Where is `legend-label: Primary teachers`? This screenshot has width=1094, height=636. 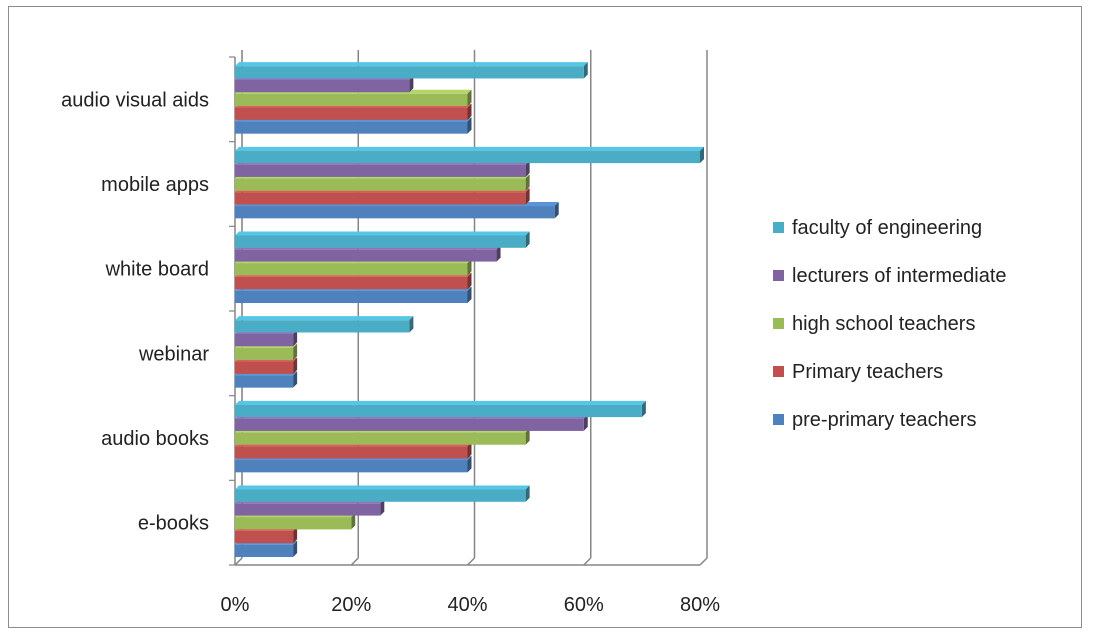 legend-label: Primary teachers is located at coordinates (867, 372).